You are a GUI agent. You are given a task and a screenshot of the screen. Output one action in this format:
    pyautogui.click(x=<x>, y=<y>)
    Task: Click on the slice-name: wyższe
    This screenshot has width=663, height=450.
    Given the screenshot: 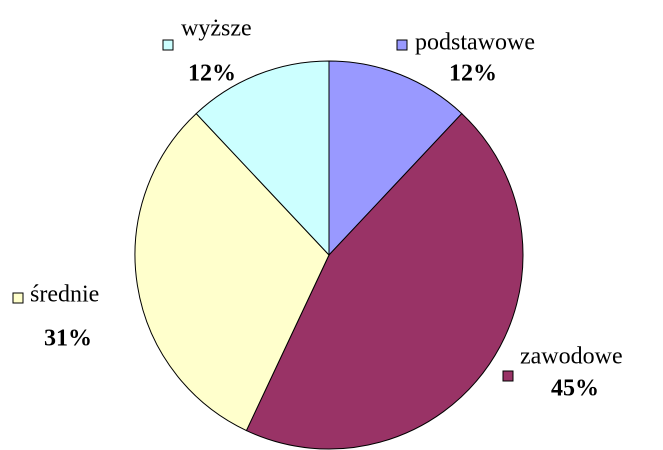 What is the action you would take?
    pyautogui.click(x=216, y=29)
    